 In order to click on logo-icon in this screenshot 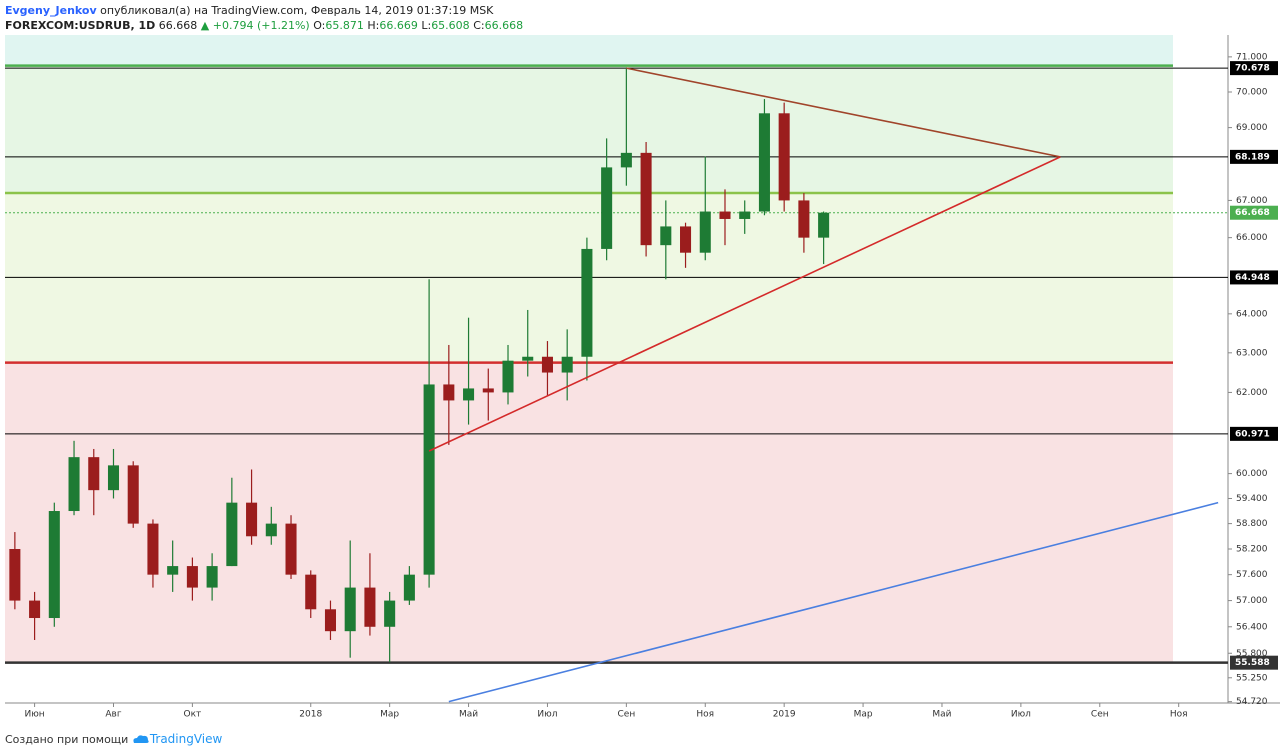, I will do `click(141, 739)`.